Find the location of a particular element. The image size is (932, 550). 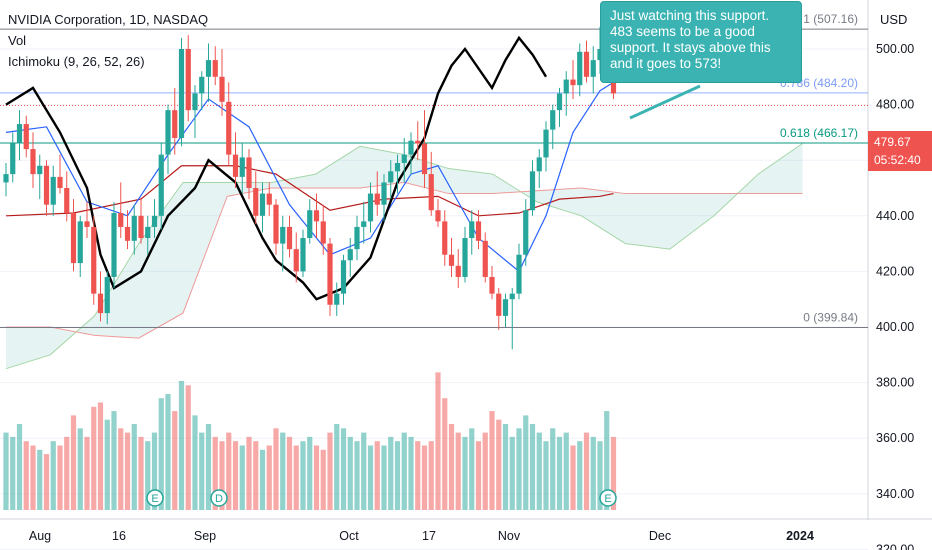

dividend-icon is located at coordinates (219, 498).